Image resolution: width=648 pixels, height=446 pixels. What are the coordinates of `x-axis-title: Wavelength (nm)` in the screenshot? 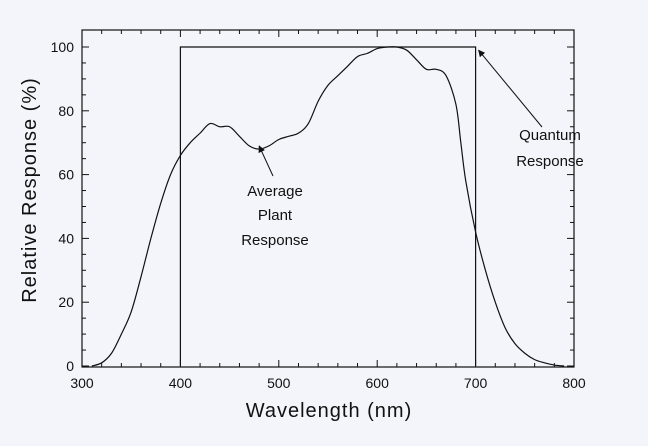 It's located at (329, 411).